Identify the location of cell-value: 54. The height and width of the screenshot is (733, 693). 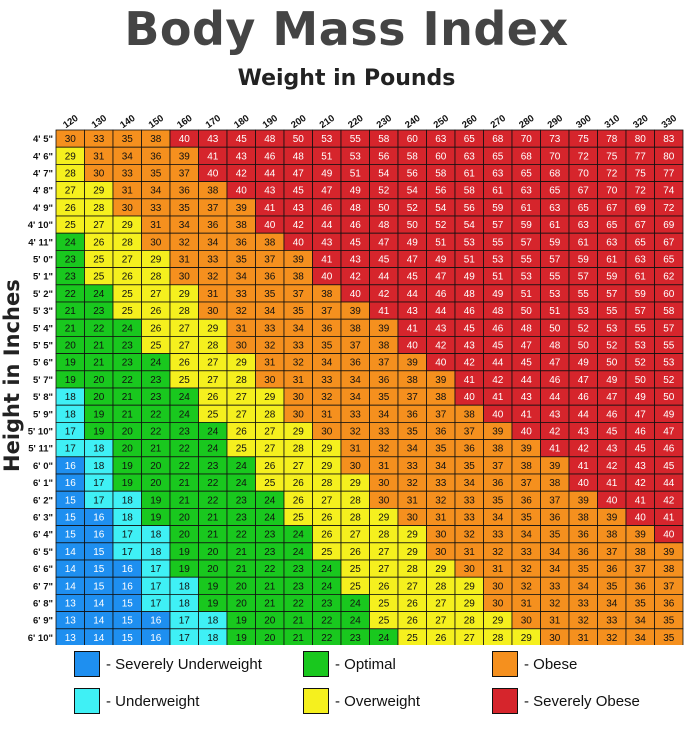
(441, 208).